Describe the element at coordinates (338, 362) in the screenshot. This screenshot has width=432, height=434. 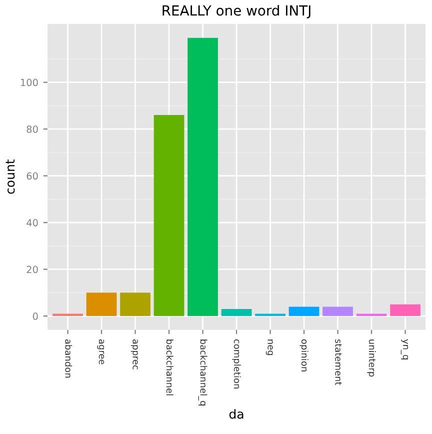
I see `x-tick-label: statement` at that location.